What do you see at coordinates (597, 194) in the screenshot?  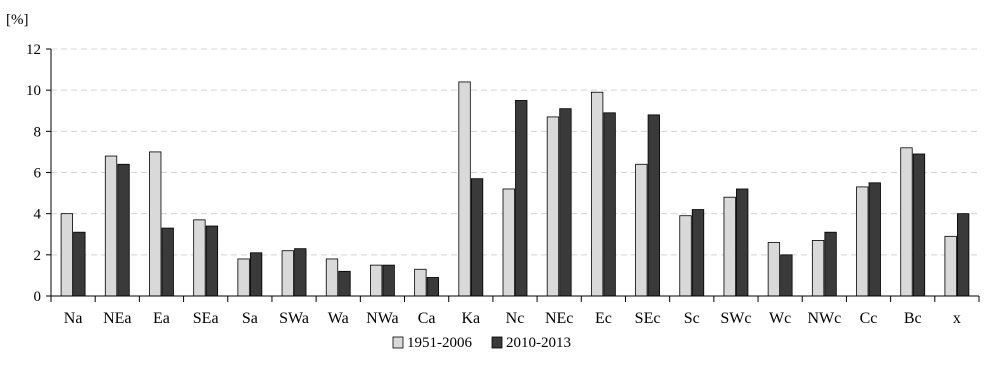 I see `bar-Ec-1951-2006` at bounding box center [597, 194].